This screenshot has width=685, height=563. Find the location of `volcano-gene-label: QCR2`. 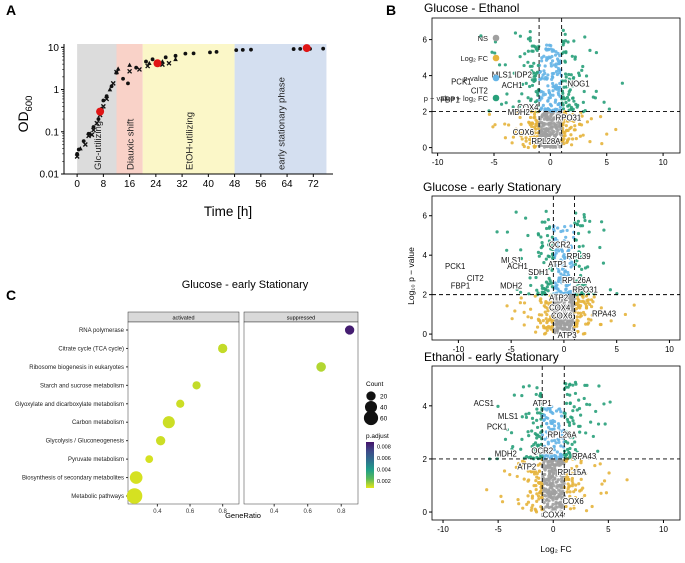

volcano-gene-label: QCR2 is located at coordinates (542, 451).